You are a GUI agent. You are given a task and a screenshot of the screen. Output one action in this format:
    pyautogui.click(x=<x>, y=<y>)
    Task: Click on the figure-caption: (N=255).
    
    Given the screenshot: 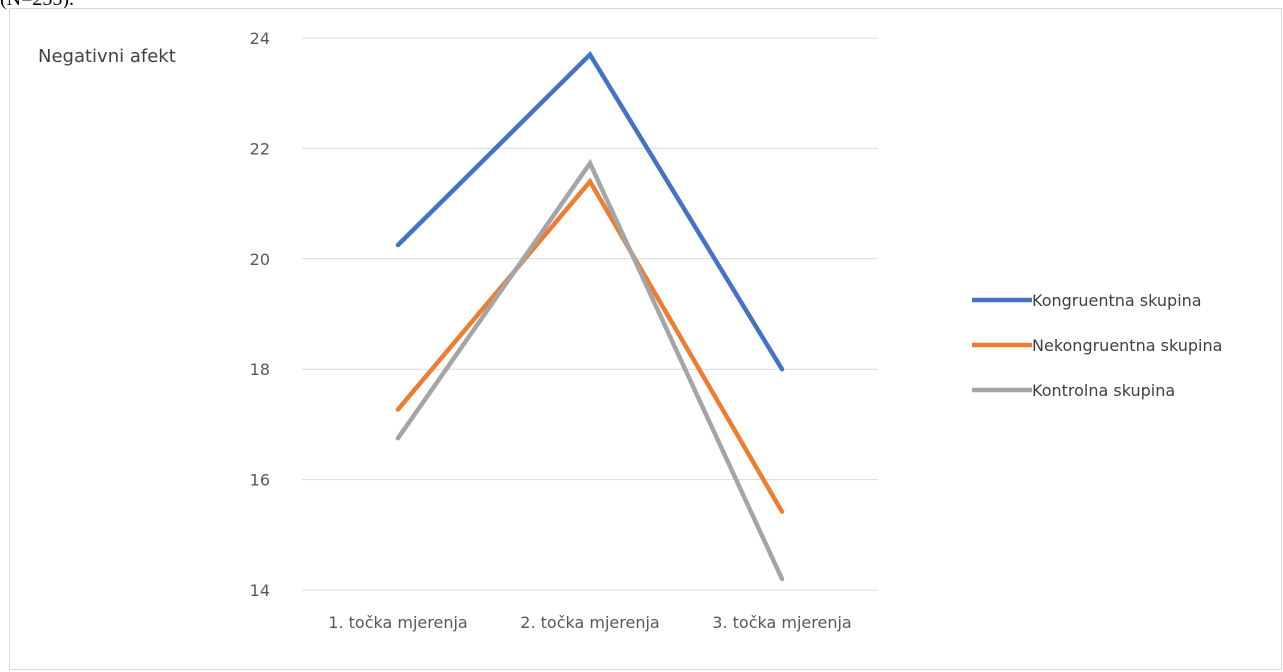 What is the action you would take?
    pyautogui.click(x=37, y=5)
    